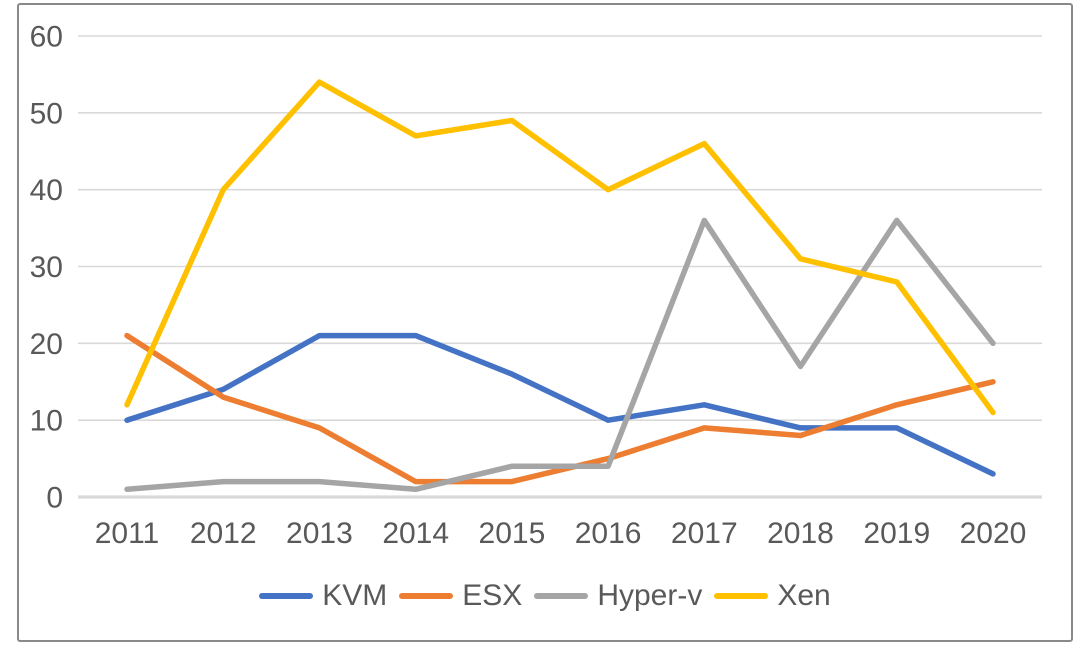  I want to click on y-axis-tick-40: 40, so click(46, 190).